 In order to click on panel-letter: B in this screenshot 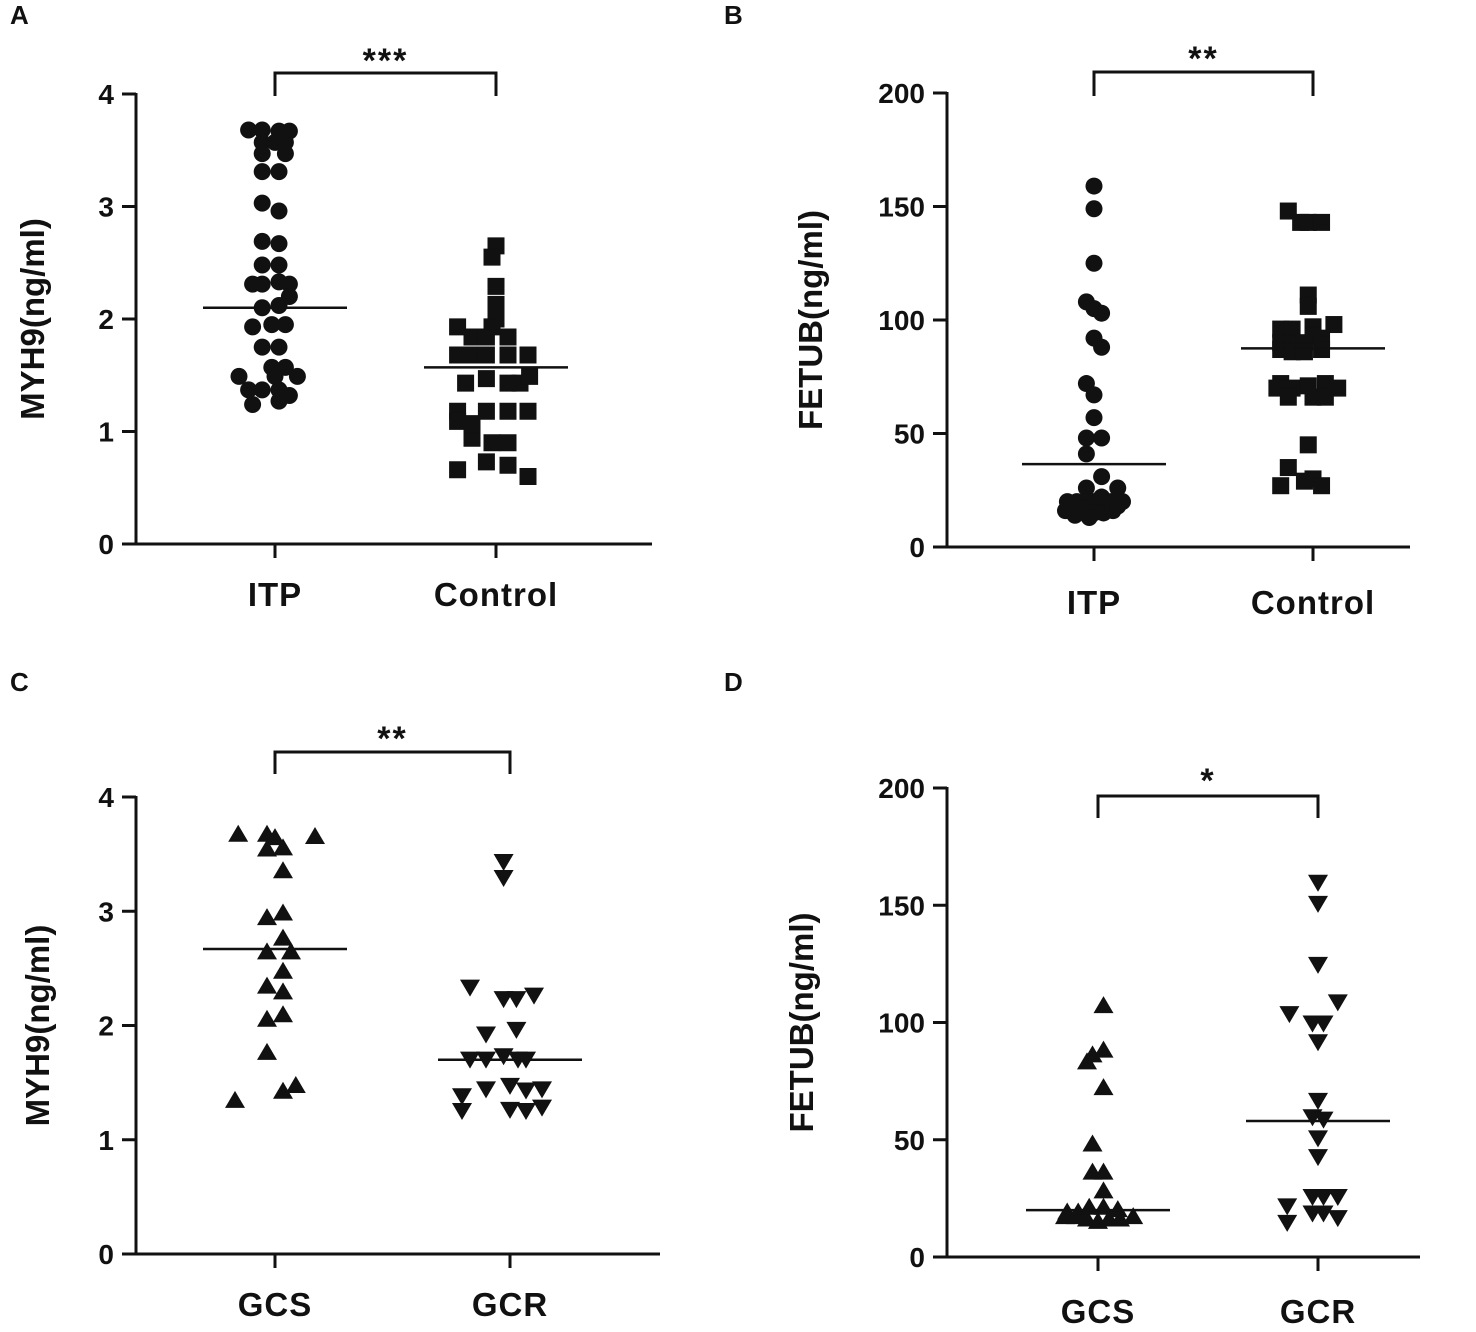, I will do `click(733, 15)`.